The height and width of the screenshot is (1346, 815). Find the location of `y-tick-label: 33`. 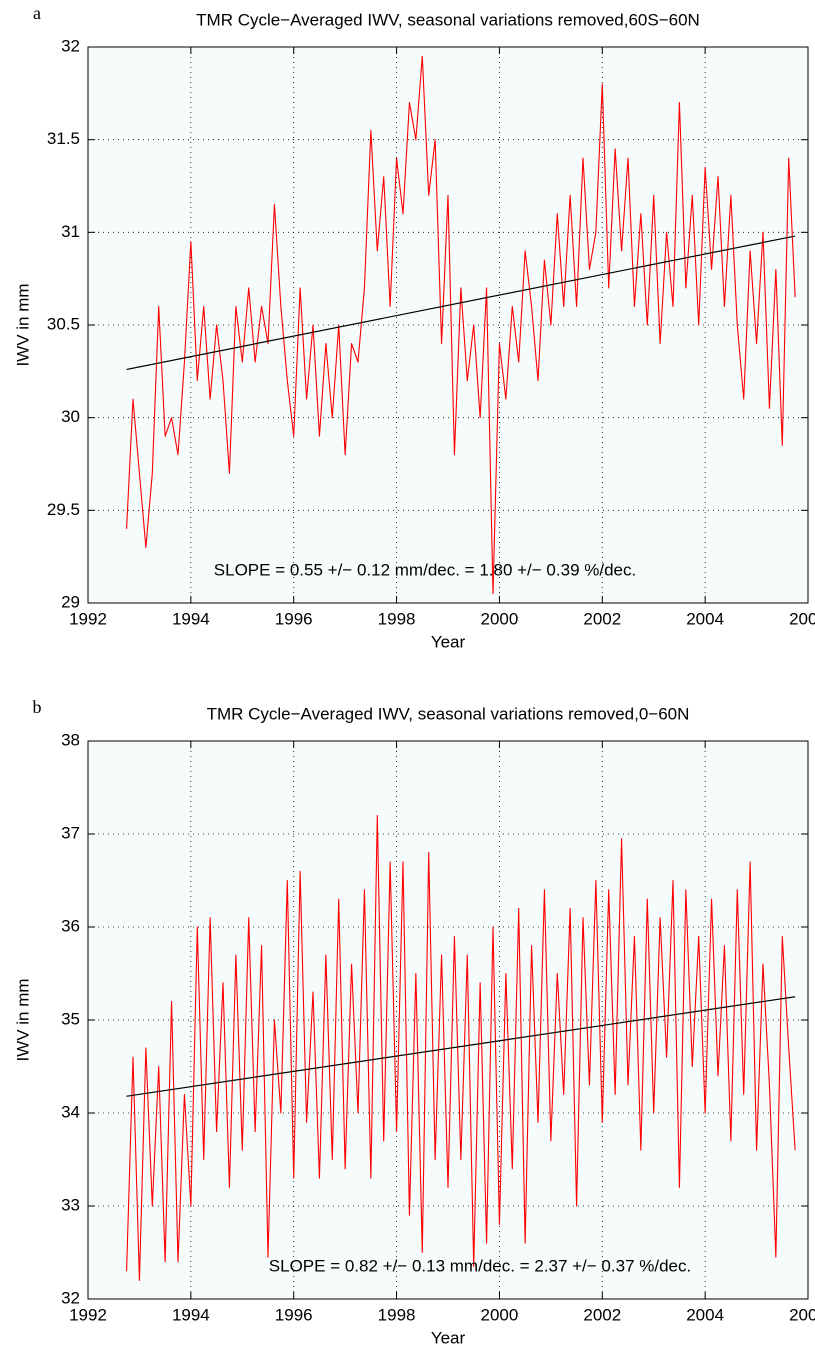

y-tick-label: 33 is located at coordinates (70, 1204).